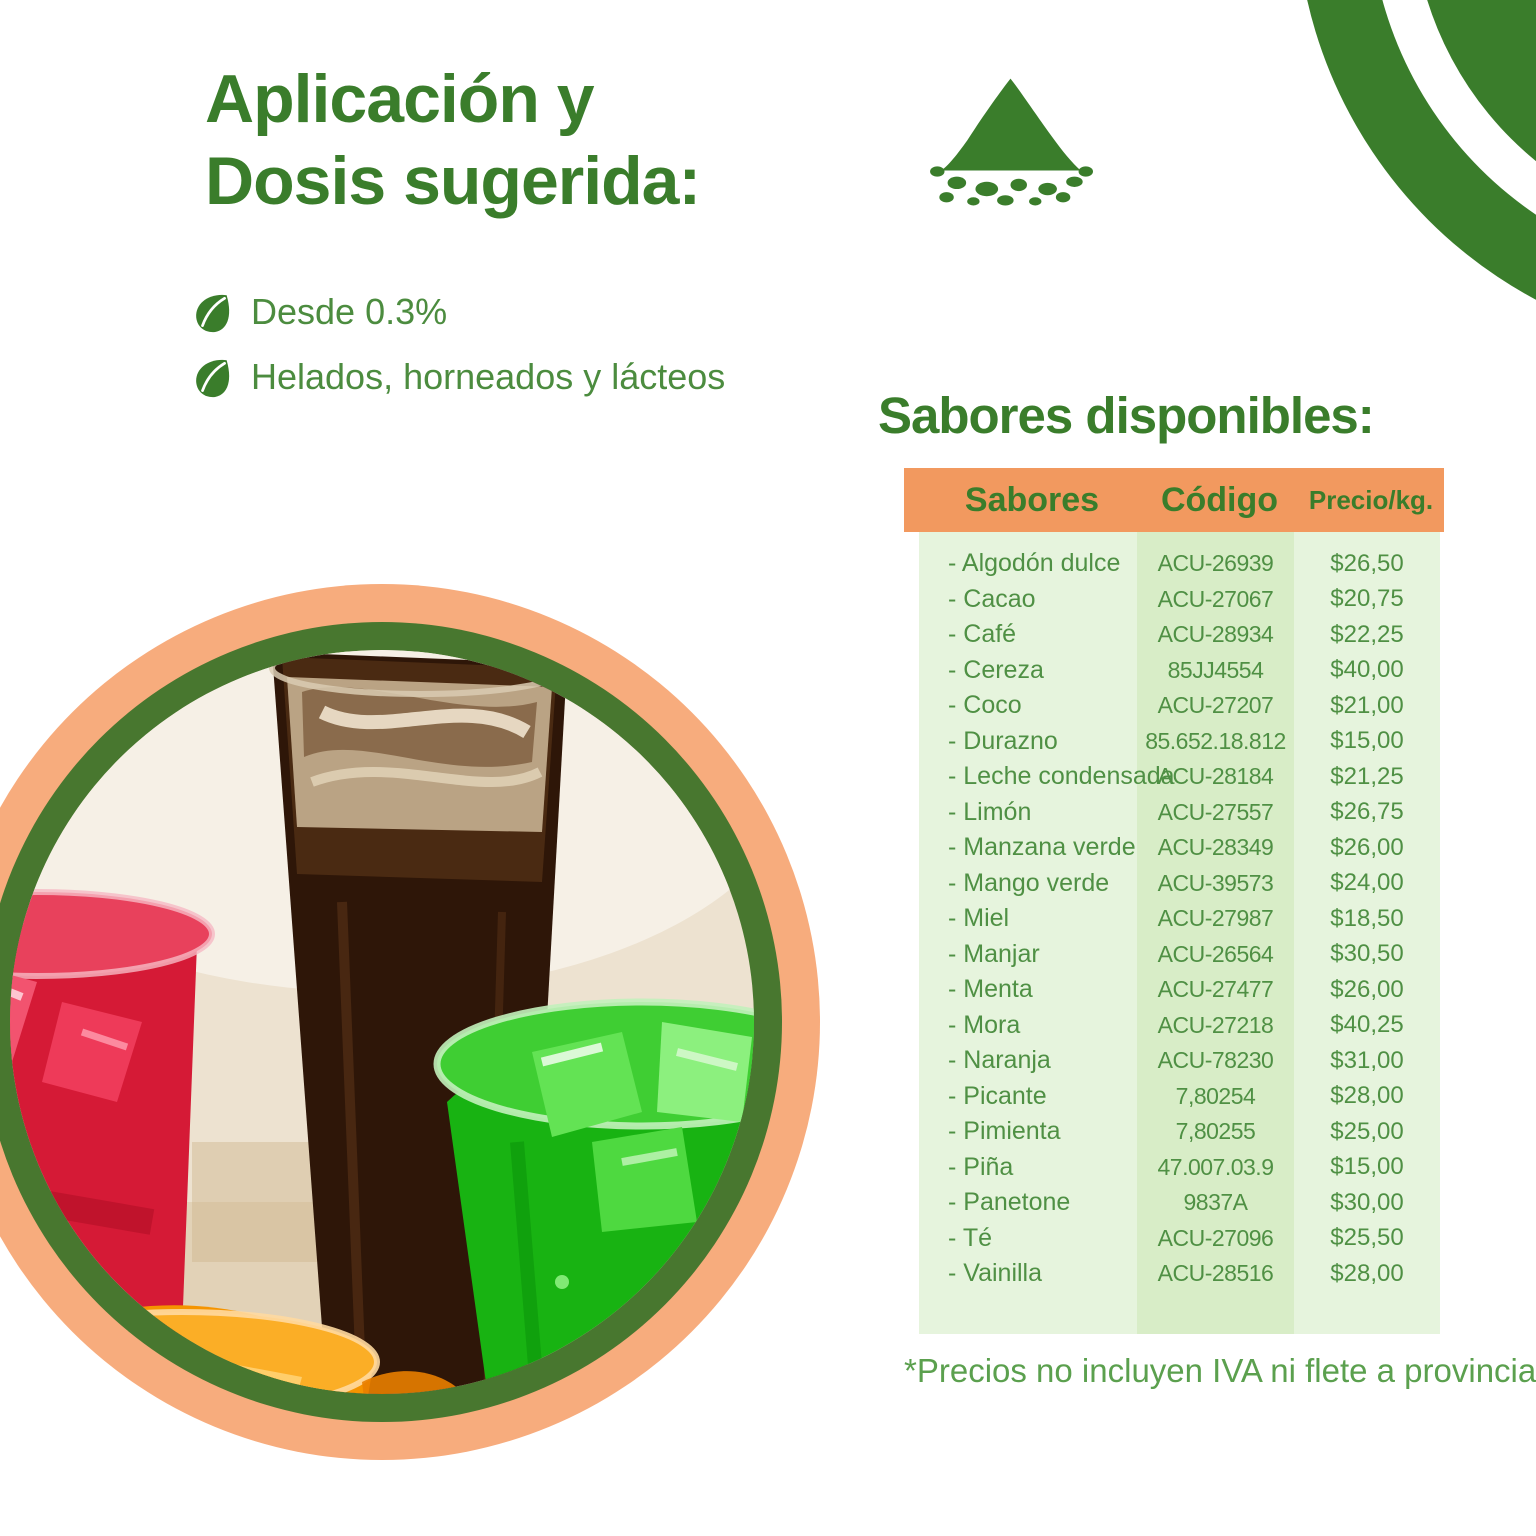  Describe the element at coordinates (1219, 499) in the screenshot. I see `header-cell-code: Código` at that location.